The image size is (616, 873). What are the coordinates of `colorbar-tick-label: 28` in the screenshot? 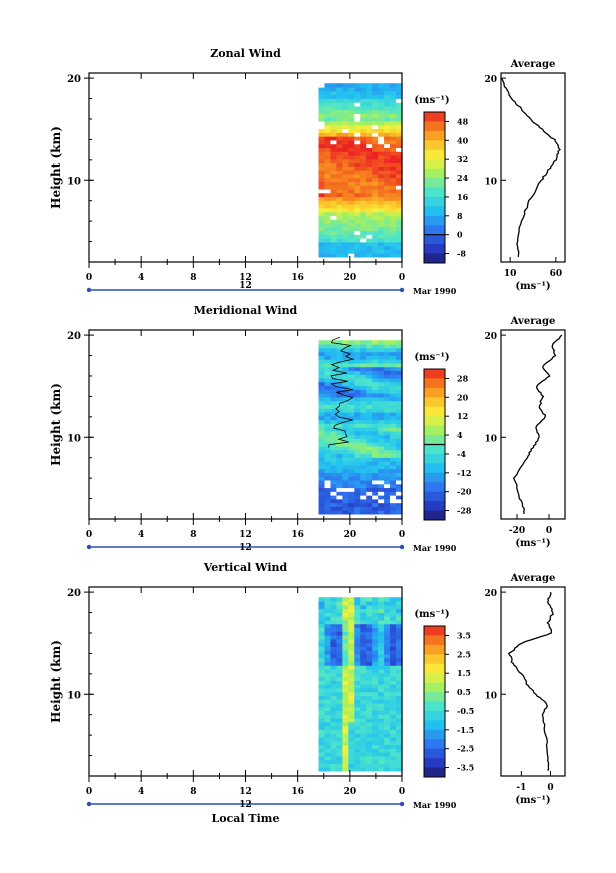 It's located at (463, 378).